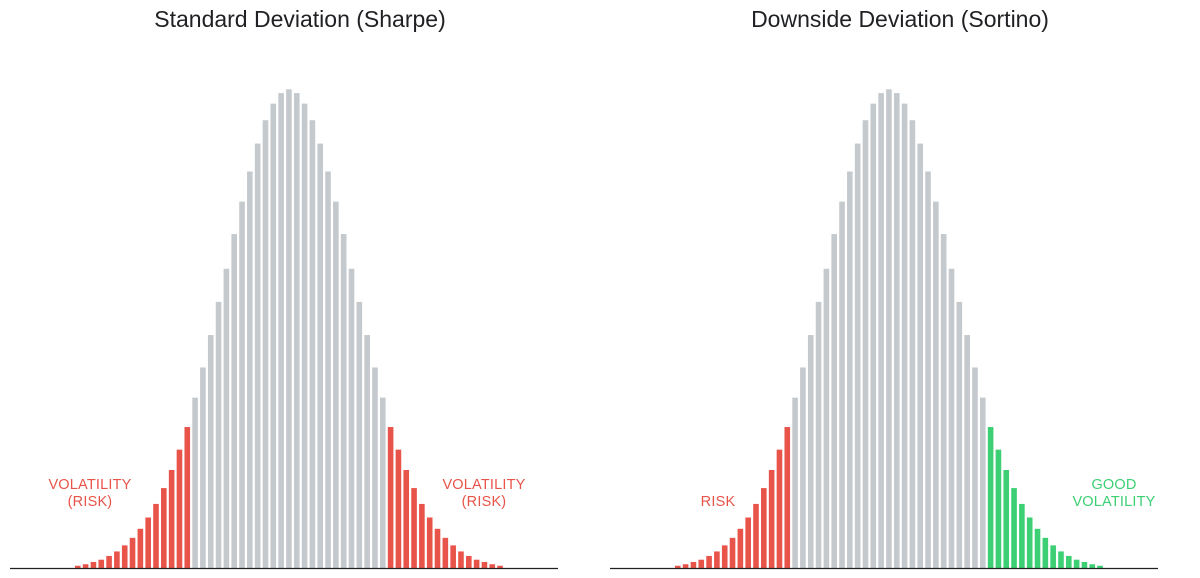 The width and height of the screenshot is (1200, 578). I want to click on left-tail-annotation: VOLATILITY (RISK), so click(90, 494).